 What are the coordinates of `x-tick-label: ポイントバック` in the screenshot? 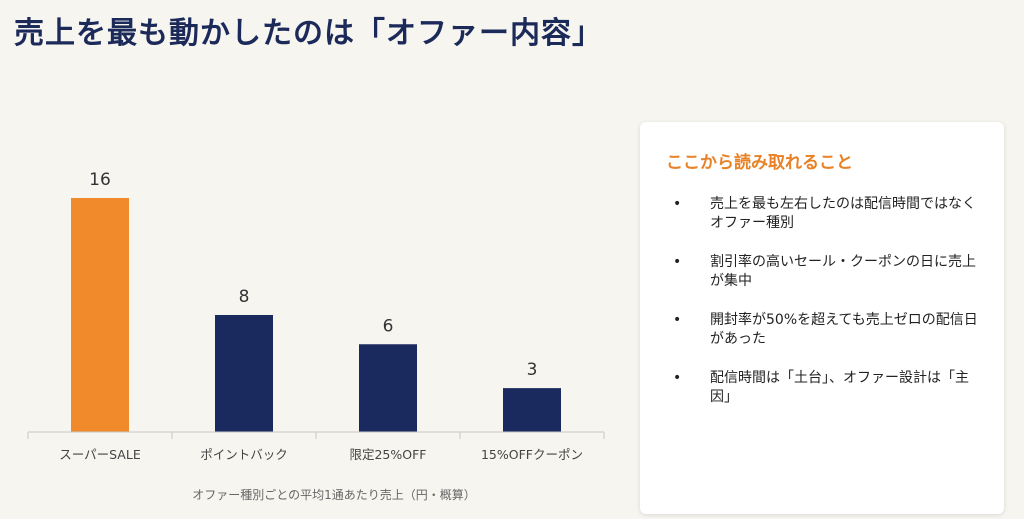 It's located at (244, 454).